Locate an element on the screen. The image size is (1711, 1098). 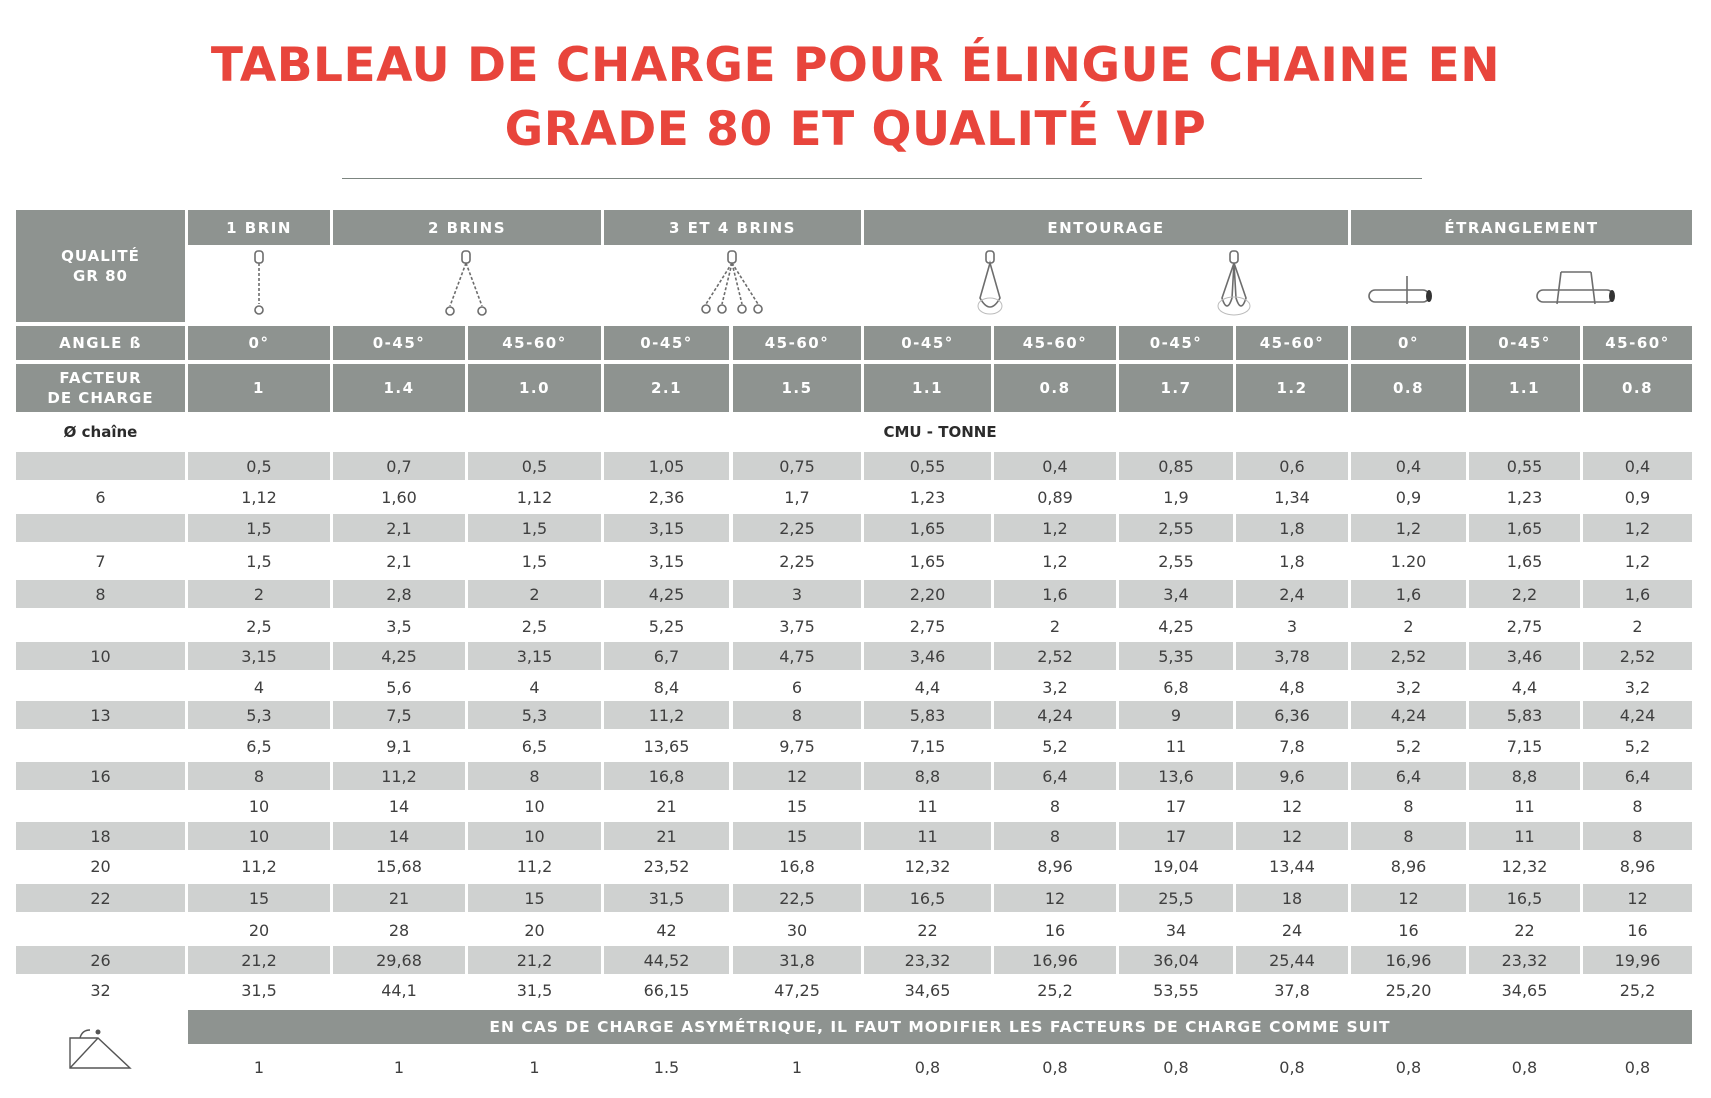
wll-value: 7,8 is located at coordinates (1292, 746).